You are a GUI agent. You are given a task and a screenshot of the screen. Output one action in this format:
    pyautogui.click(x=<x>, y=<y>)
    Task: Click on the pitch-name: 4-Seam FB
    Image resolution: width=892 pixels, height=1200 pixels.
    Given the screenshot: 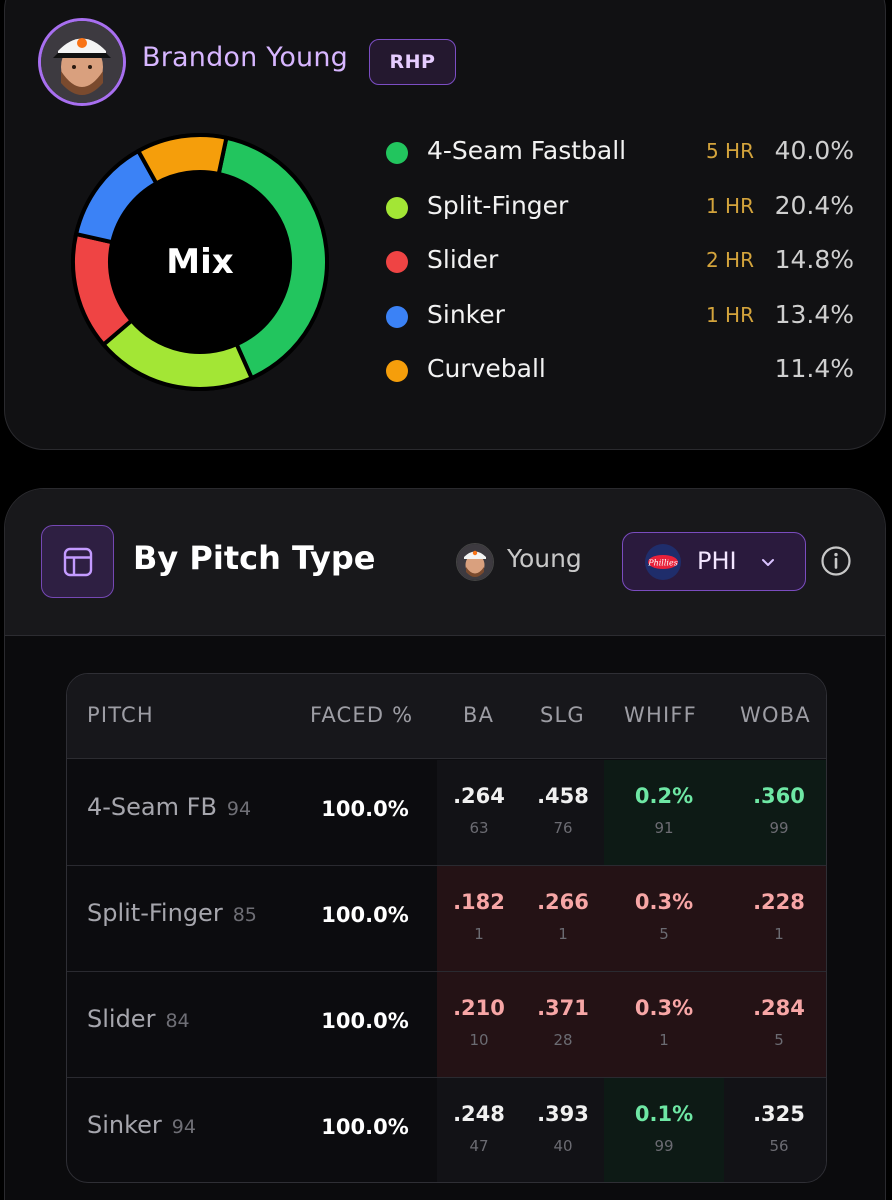 What is the action you would take?
    pyautogui.click(x=152, y=807)
    